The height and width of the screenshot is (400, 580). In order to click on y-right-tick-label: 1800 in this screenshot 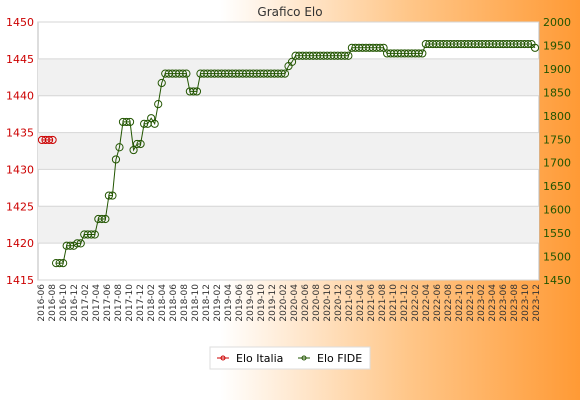, I will do `click(557, 116)`.